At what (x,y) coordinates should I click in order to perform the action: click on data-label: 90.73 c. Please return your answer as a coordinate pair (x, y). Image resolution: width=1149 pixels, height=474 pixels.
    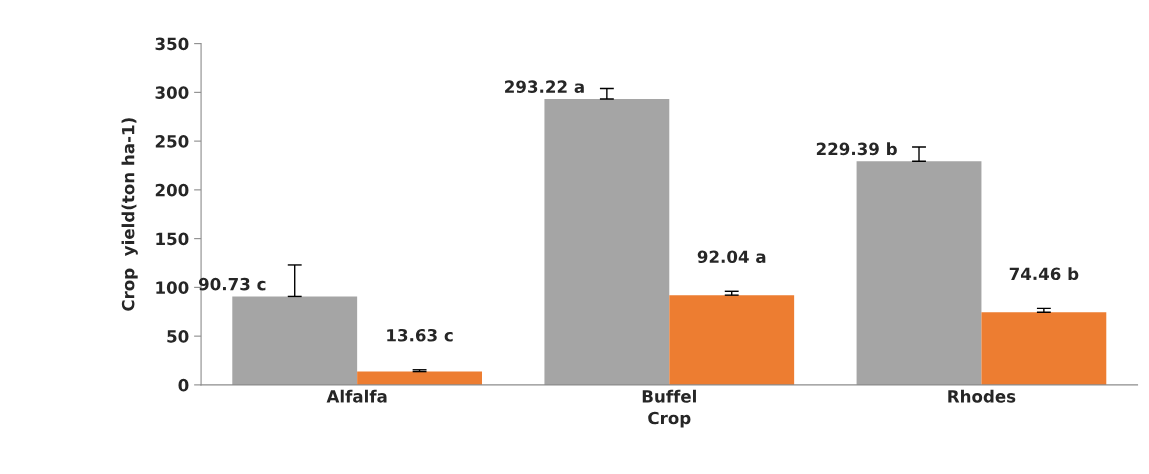
    Looking at the image, I should click on (232, 284).